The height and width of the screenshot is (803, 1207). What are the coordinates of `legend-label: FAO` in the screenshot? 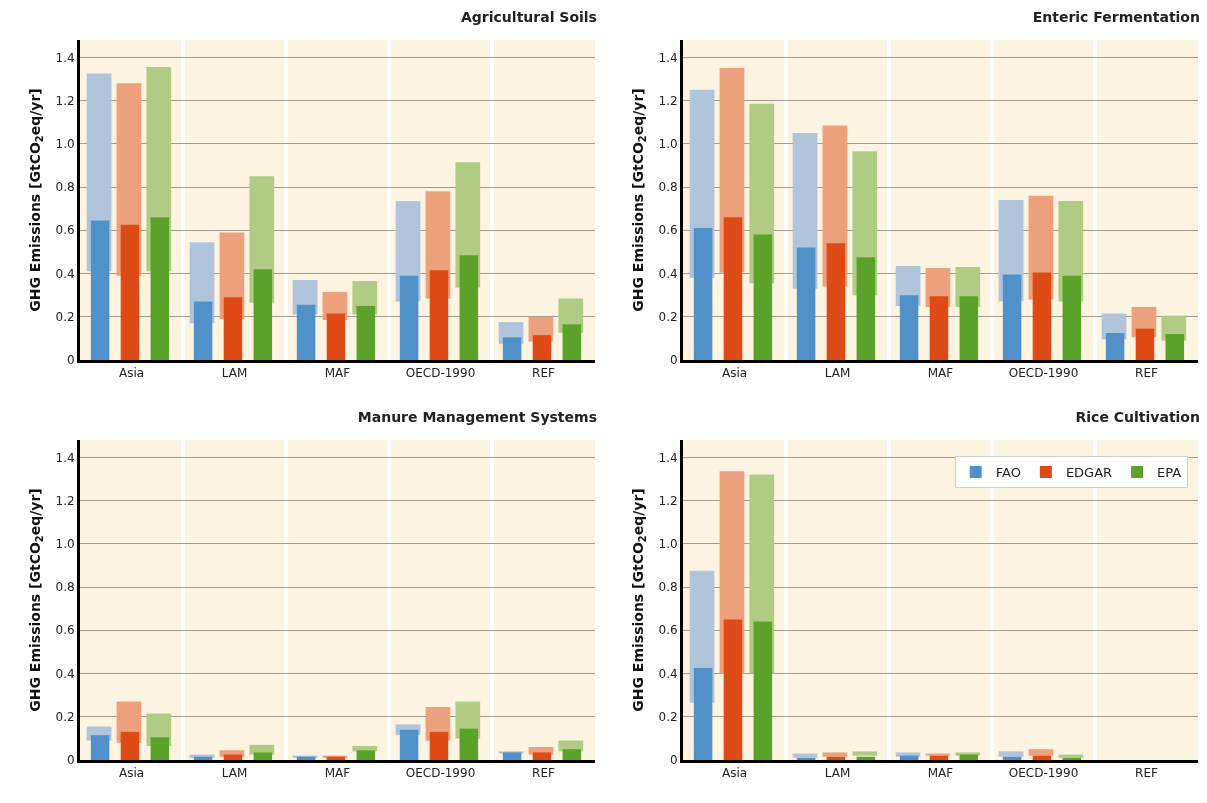 It's located at (1008, 473).